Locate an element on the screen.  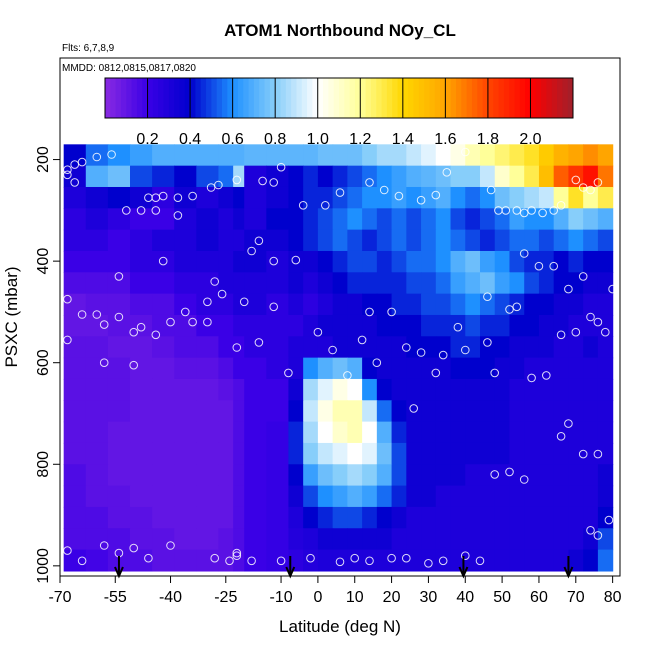
x-tick-label: 50 is located at coordinates (502, 597).